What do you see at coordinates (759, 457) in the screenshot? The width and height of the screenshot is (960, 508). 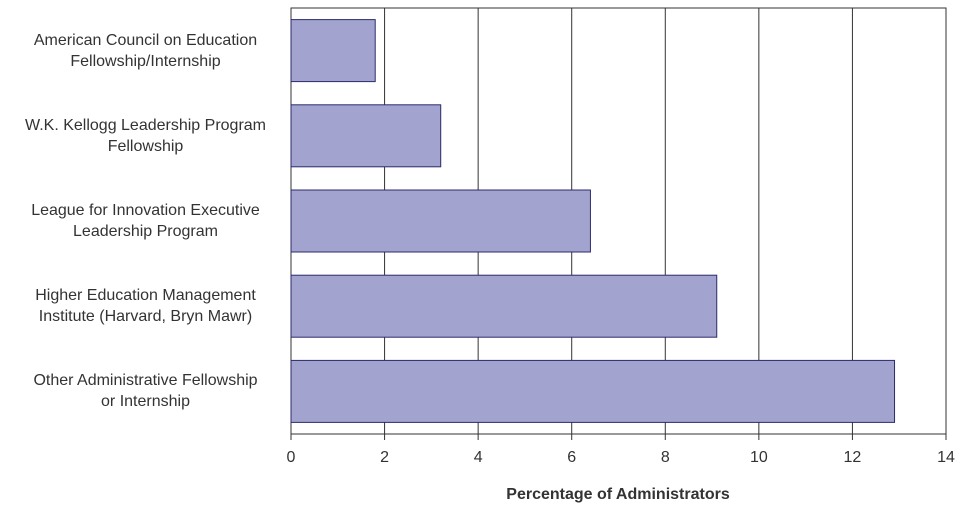 I see `x-tick-label: 10` at bounding box center [759, 457].